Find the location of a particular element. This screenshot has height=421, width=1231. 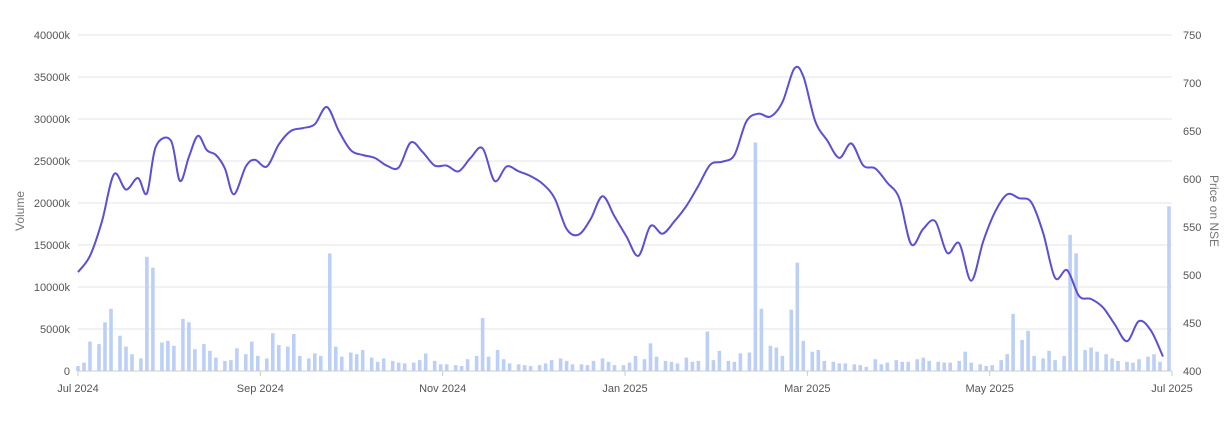

y-left-tick-label: 5000k is located at coordinates (55, 330).